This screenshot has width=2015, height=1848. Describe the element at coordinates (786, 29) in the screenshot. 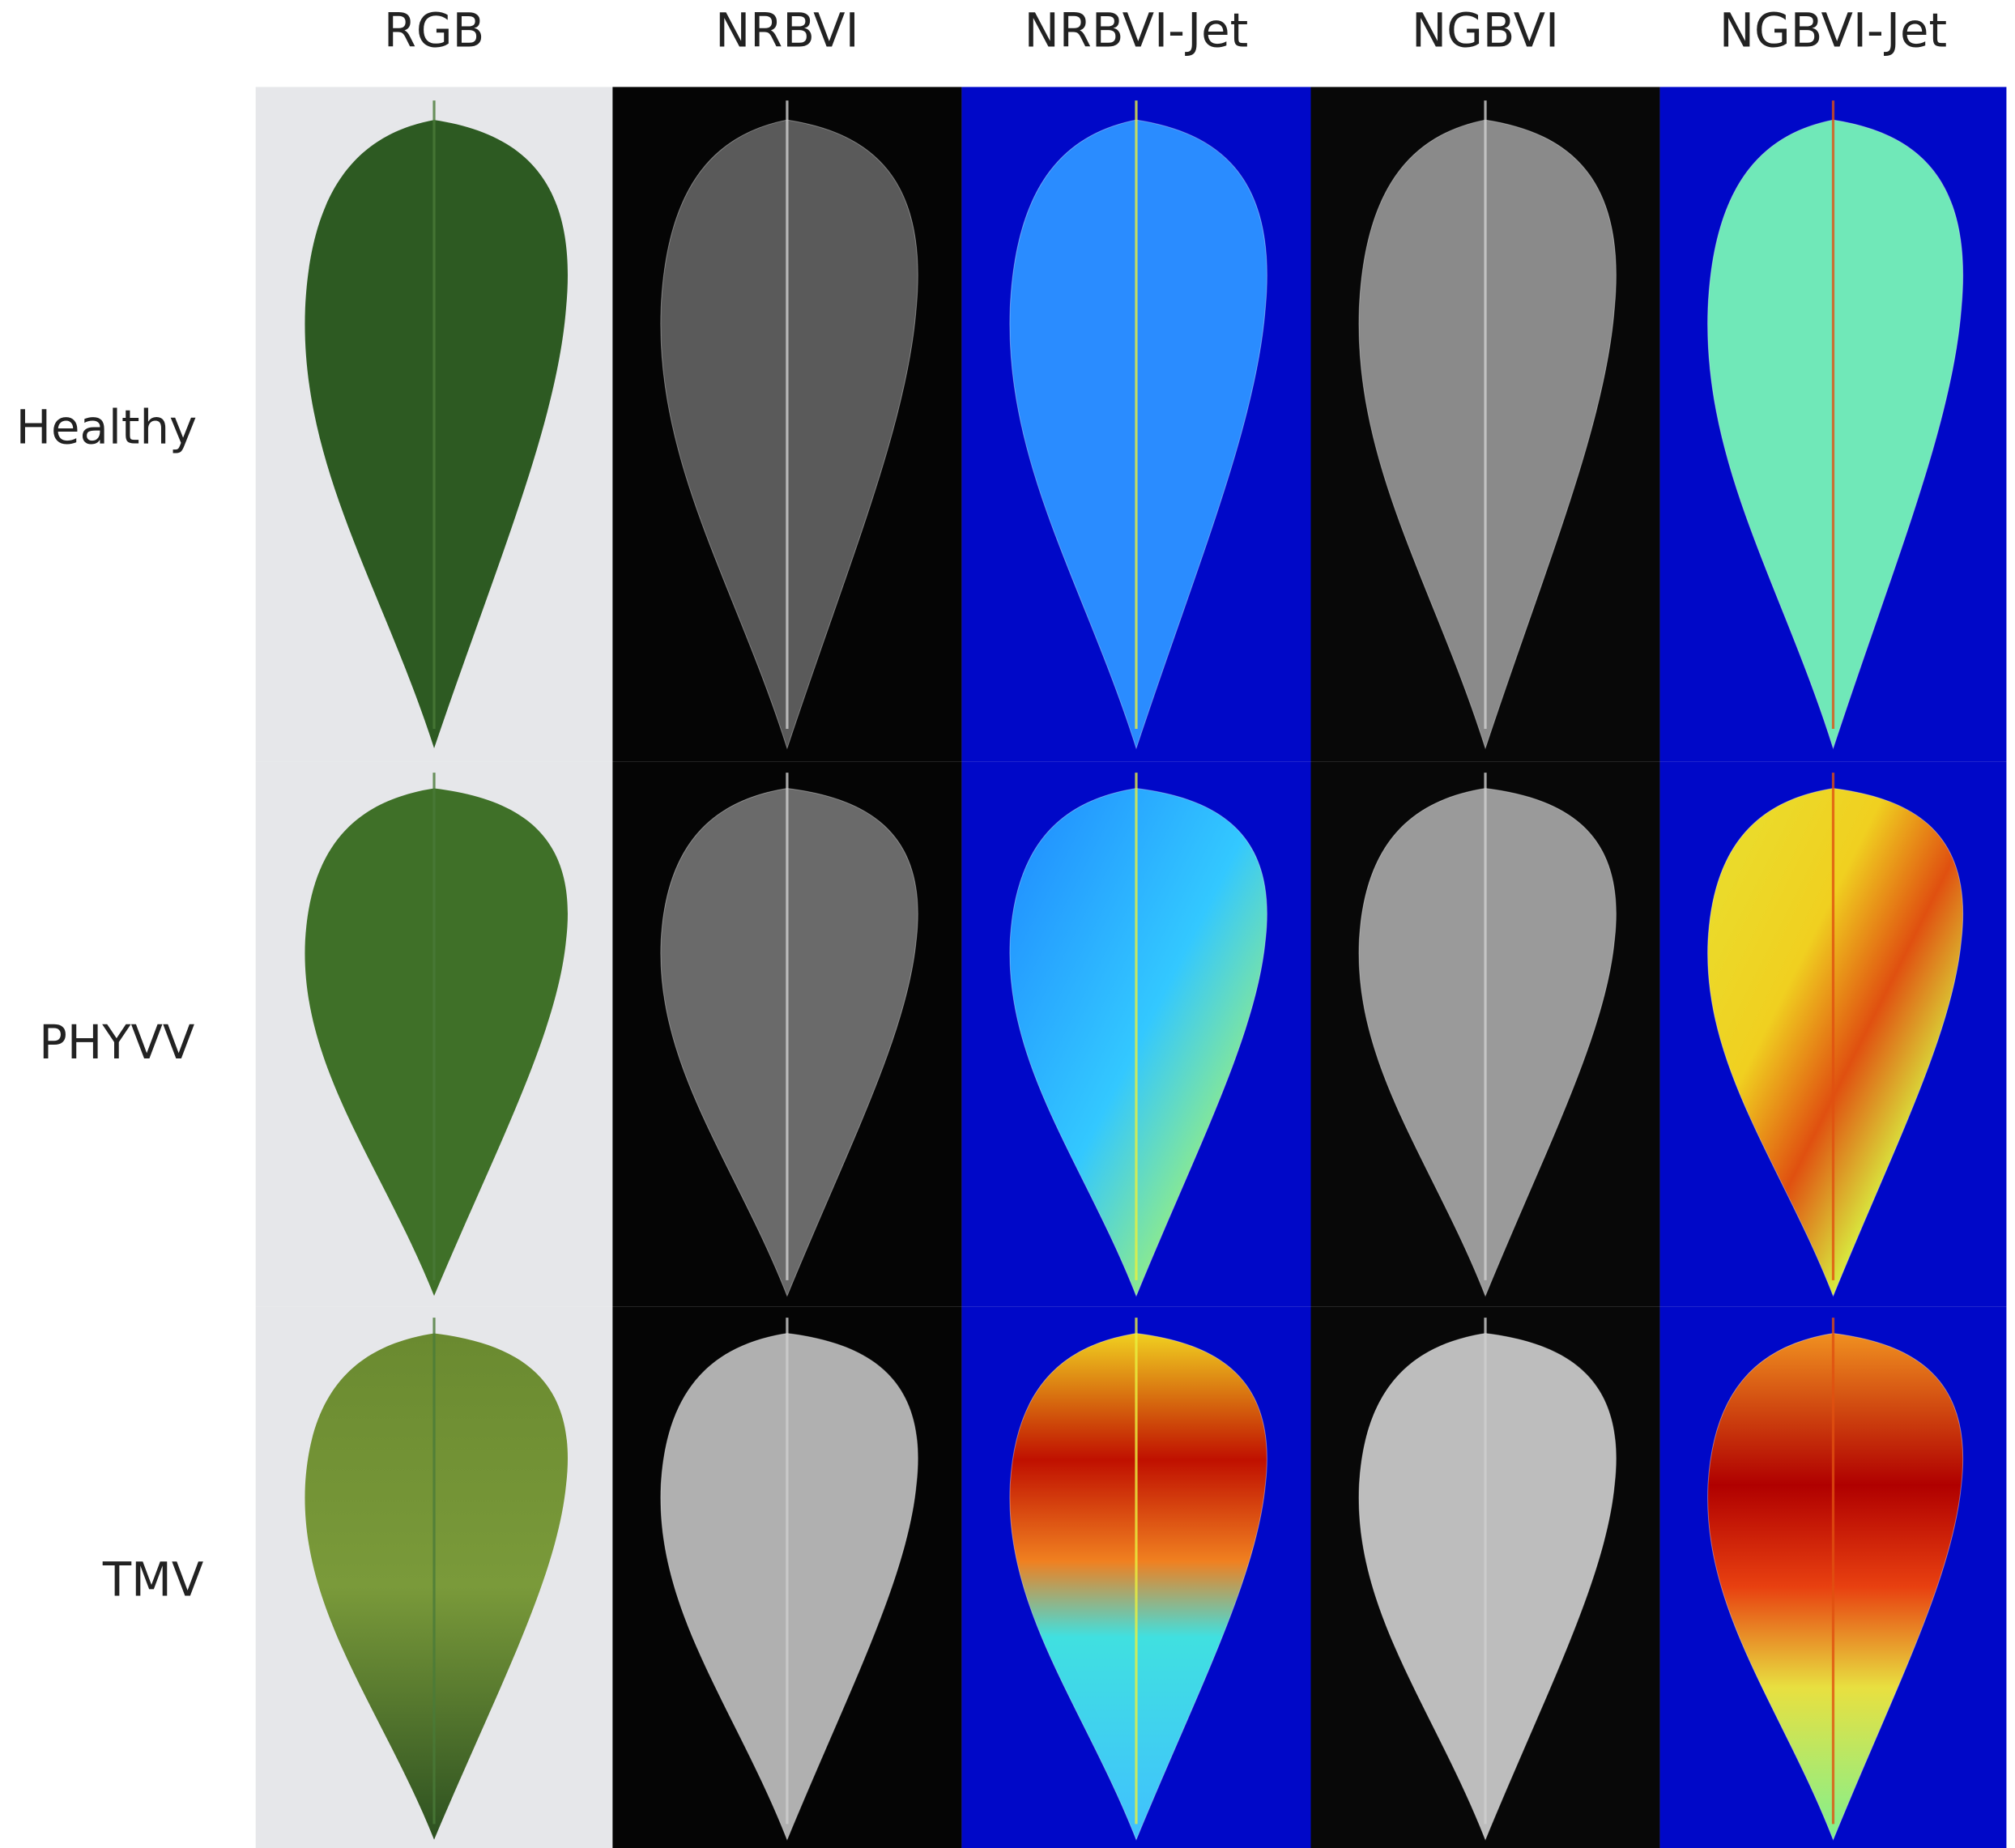

I see `column-header: NRBVI` at that location.